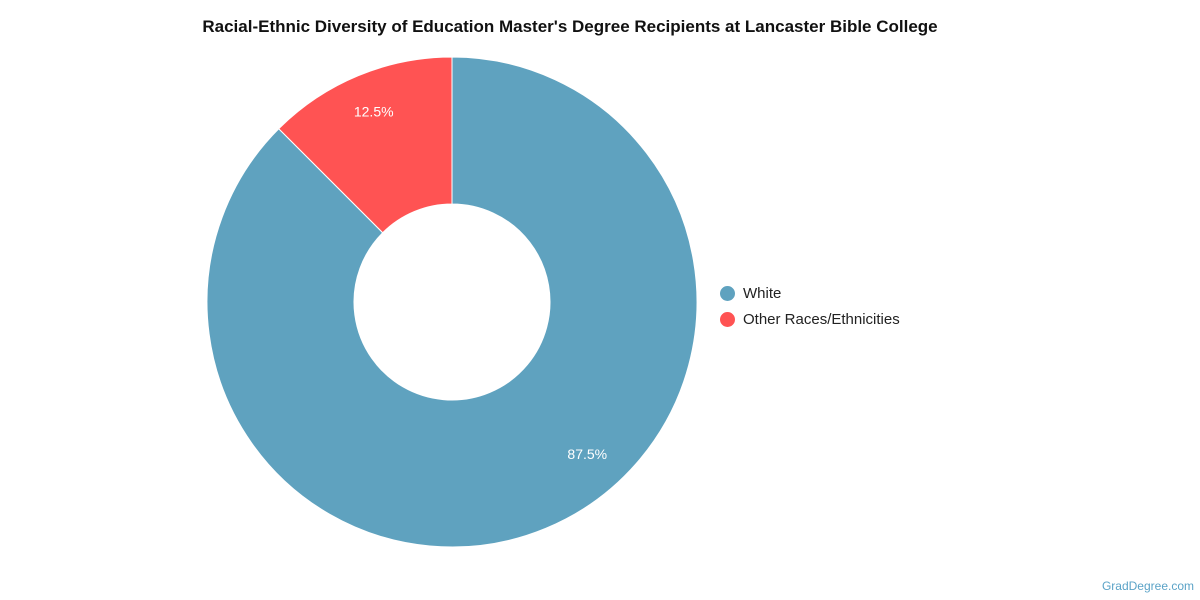  I want to click on legend-swatch-white, so click(727, 293).